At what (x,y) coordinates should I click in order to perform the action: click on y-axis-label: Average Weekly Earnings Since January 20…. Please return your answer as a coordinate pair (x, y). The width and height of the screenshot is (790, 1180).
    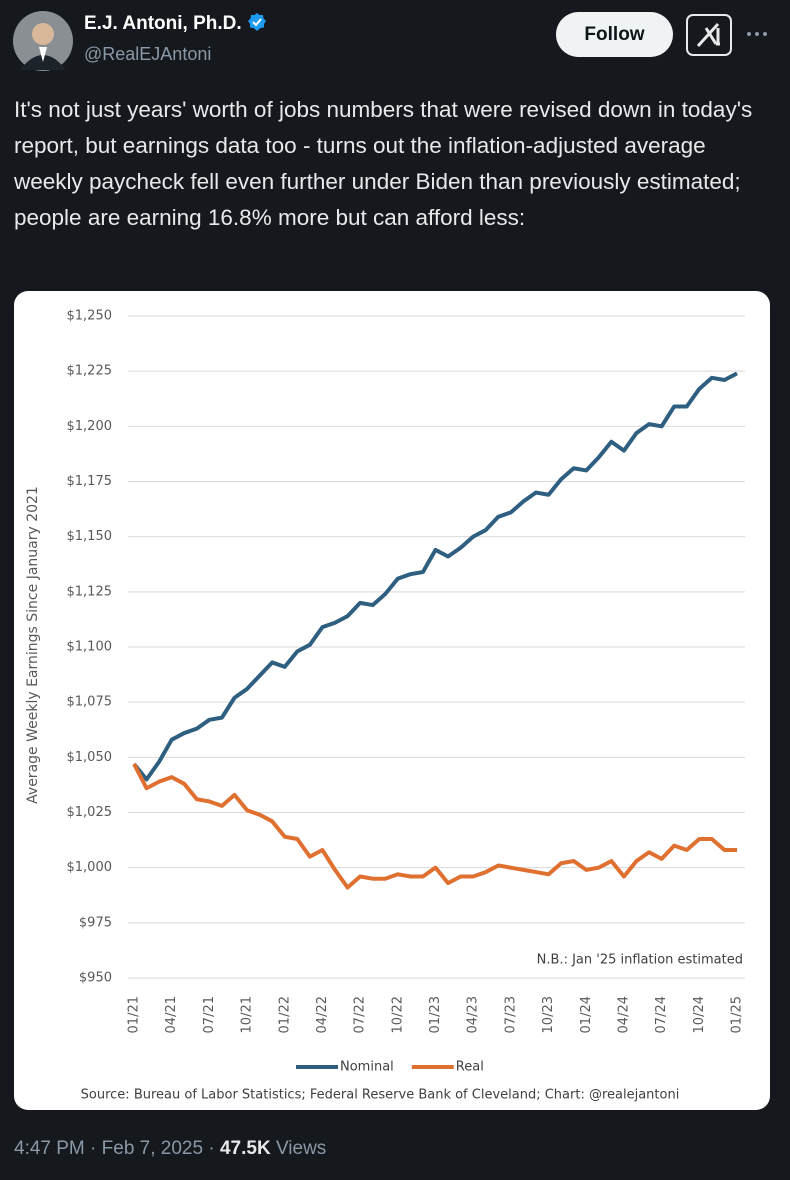
    Looking at the image, I should click on (33, 645).